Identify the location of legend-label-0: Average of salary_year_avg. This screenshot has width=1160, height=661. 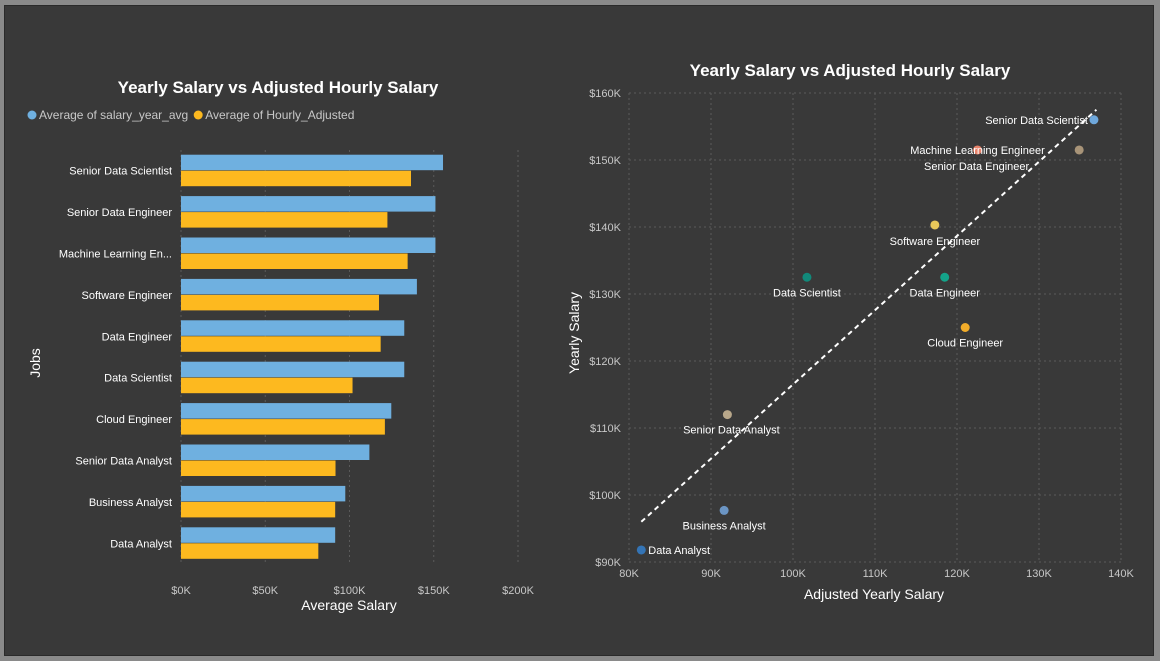
(113, 115).